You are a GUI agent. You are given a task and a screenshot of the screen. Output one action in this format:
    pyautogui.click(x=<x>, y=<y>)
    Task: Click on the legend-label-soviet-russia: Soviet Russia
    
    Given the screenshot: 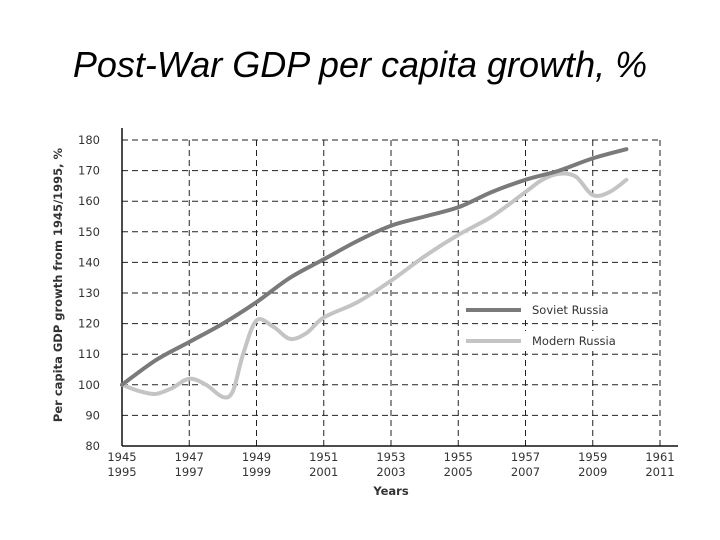 What is the action you would take?
    pyautogui.click(x=570, y=310)
    